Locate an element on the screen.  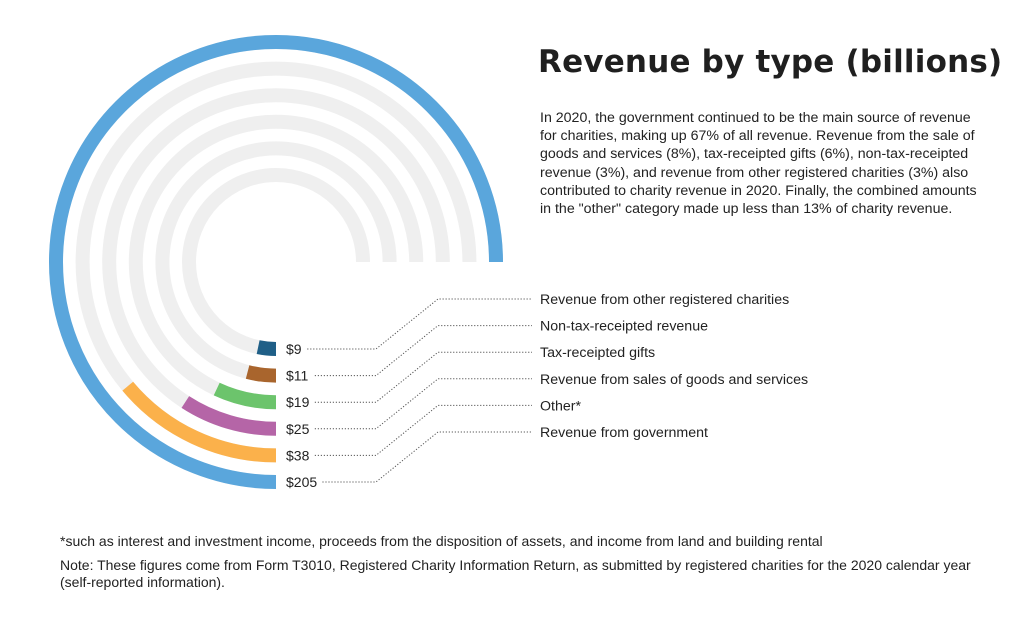
legend-label-non-tax-receipted-revenue: Non-tax-receipted revenue is located at coordinates (624, 327).